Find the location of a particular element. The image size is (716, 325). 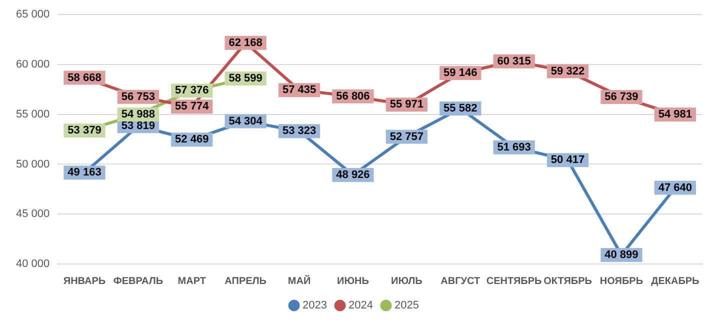

y-tick-label: 40 000 is located at coordinates (33, 264).